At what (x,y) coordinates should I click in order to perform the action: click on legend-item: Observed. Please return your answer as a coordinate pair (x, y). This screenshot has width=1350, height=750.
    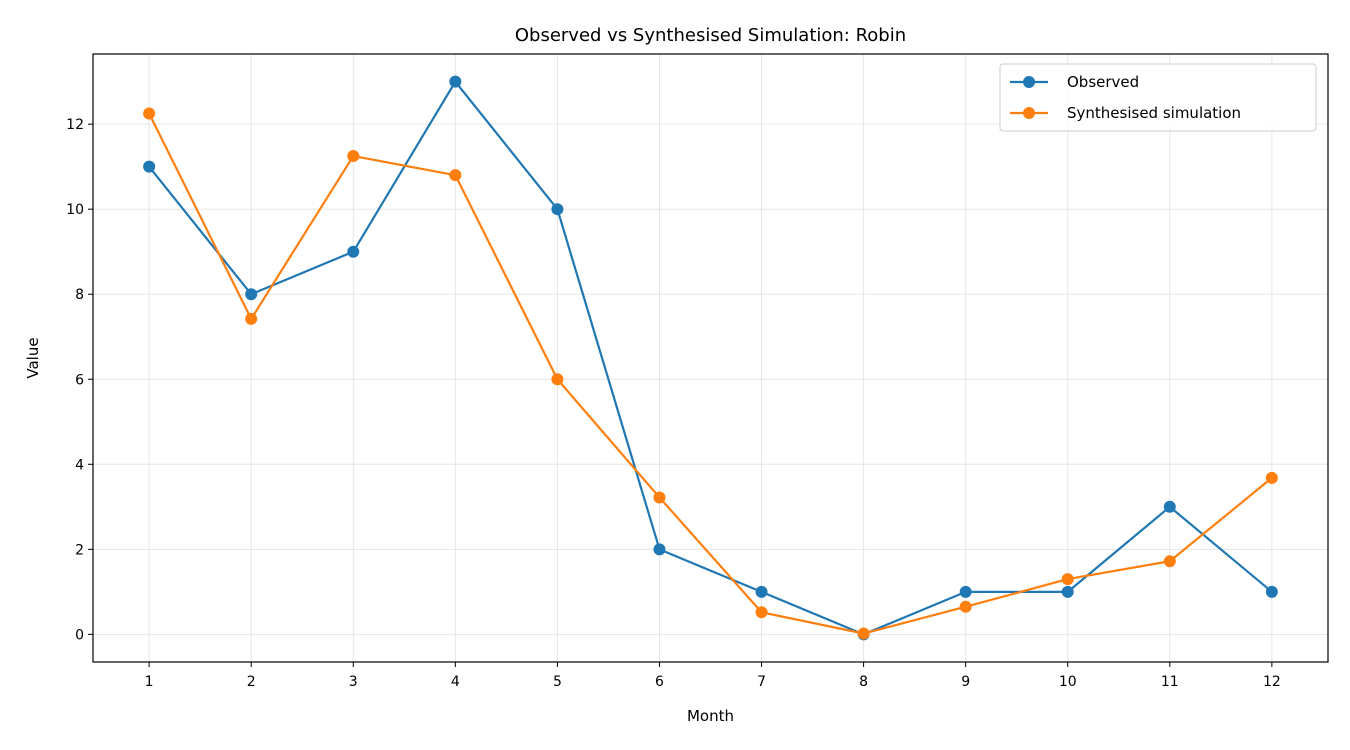
    Looking at the image, I should click on (1074, 82).